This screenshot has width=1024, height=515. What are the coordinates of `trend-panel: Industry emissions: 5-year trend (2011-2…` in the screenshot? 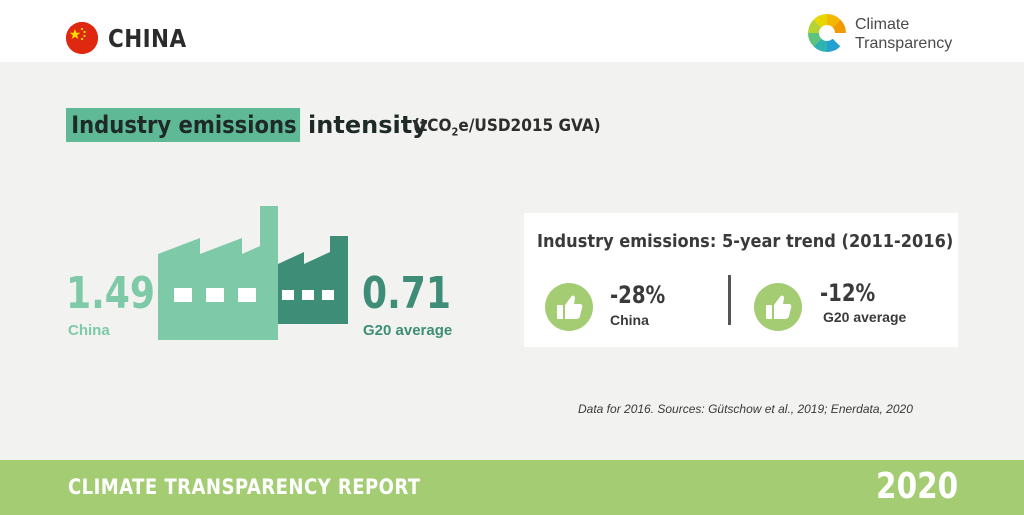 It's located at (741, 280).